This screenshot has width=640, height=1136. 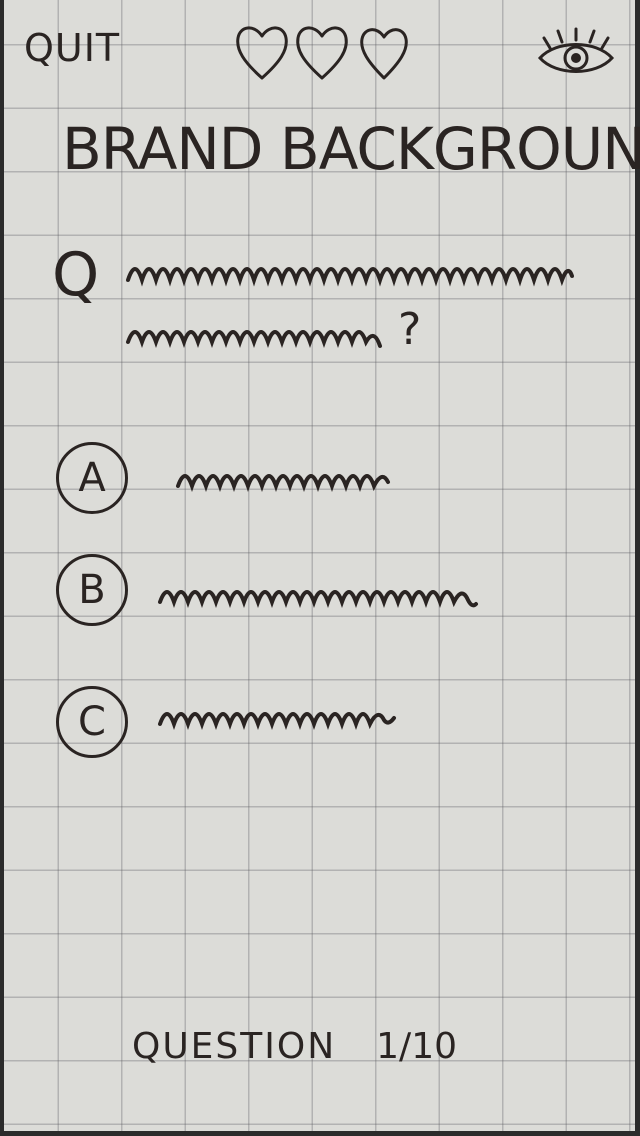 What do you see at coordinates (234, 1046) in the screenshot?
I see `progress-label: QUESTION` at bounding box center [234, 1046].